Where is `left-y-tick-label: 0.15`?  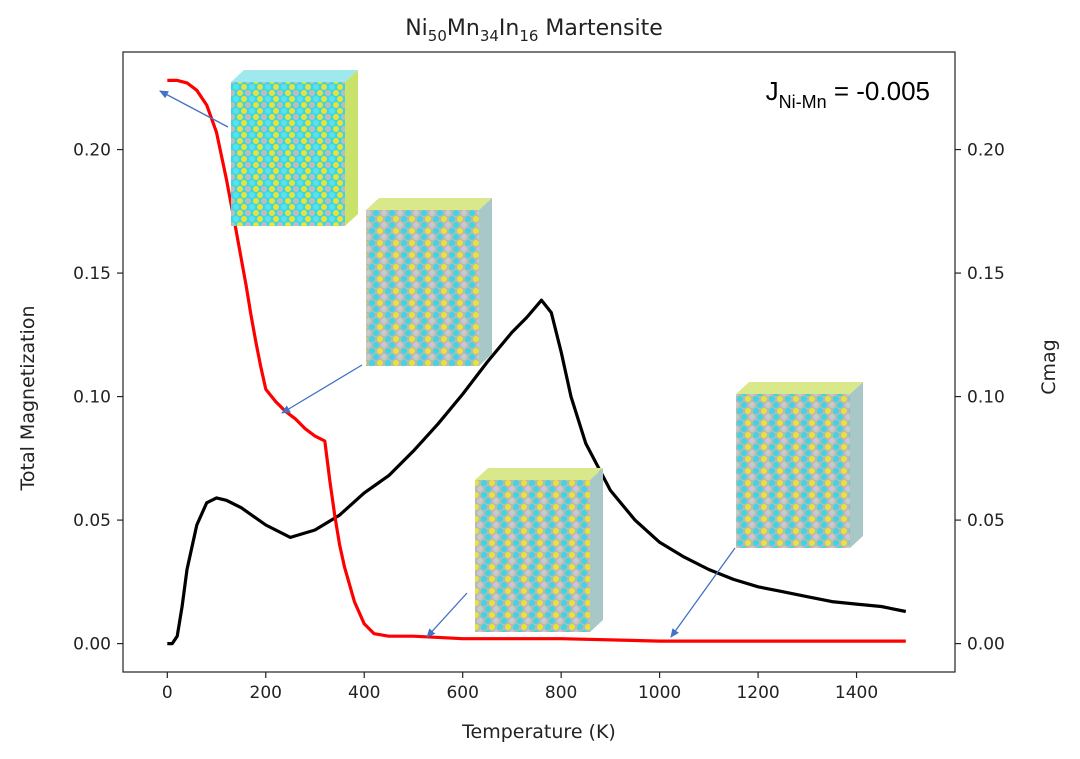
left-y-tick-label: 0.15 is located at coordinates (92, 274).